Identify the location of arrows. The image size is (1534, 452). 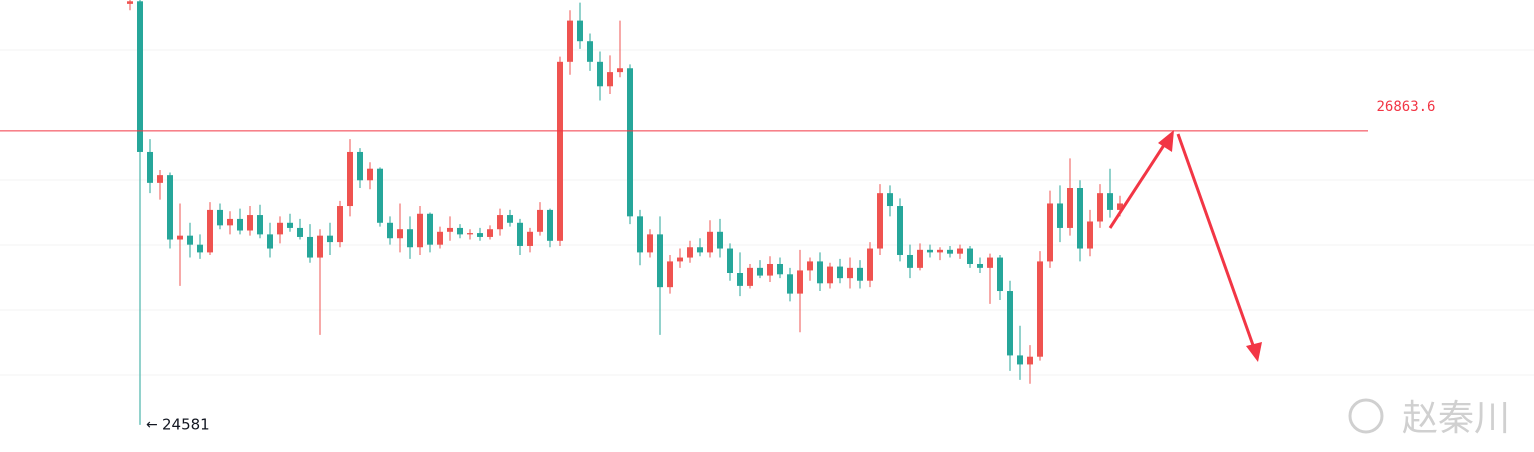
(1185, 246).